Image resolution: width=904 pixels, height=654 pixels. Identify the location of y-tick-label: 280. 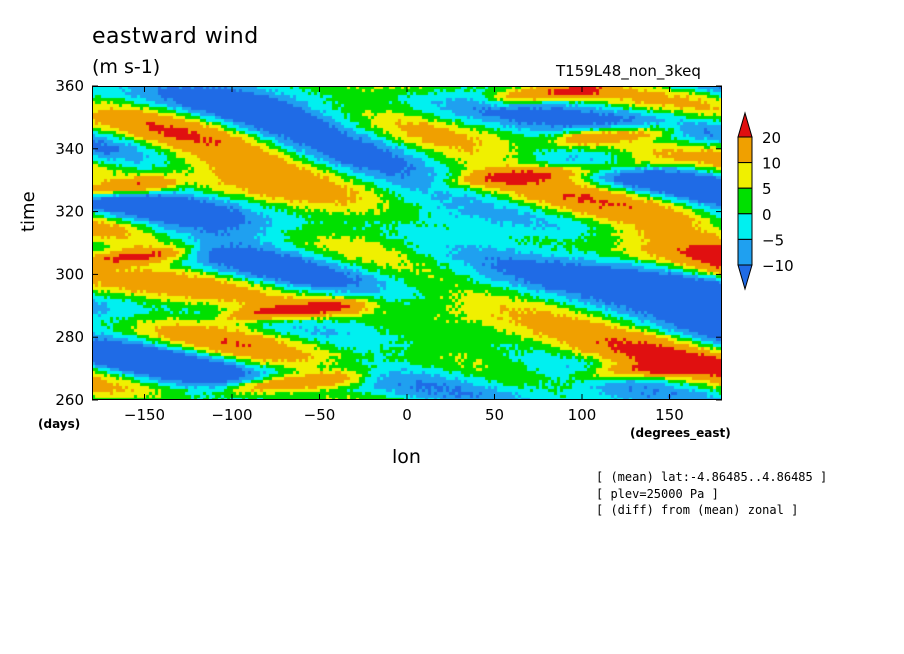
(69, 337).